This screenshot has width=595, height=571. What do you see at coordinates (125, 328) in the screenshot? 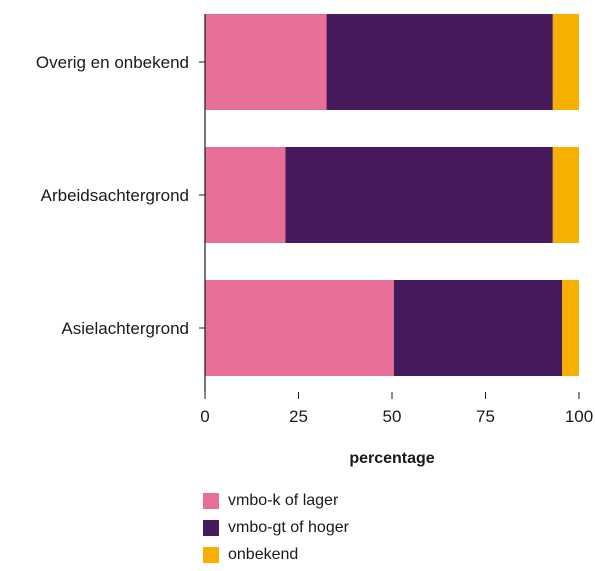
I see `y-tick-label: Asielachtergrond` at bounding box center [125, 328].